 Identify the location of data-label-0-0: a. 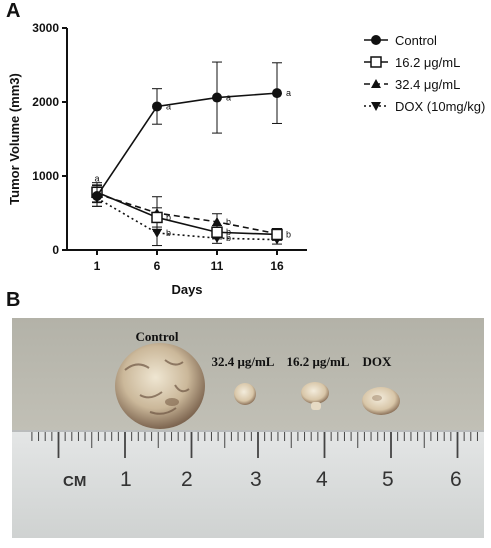
(96, 179).